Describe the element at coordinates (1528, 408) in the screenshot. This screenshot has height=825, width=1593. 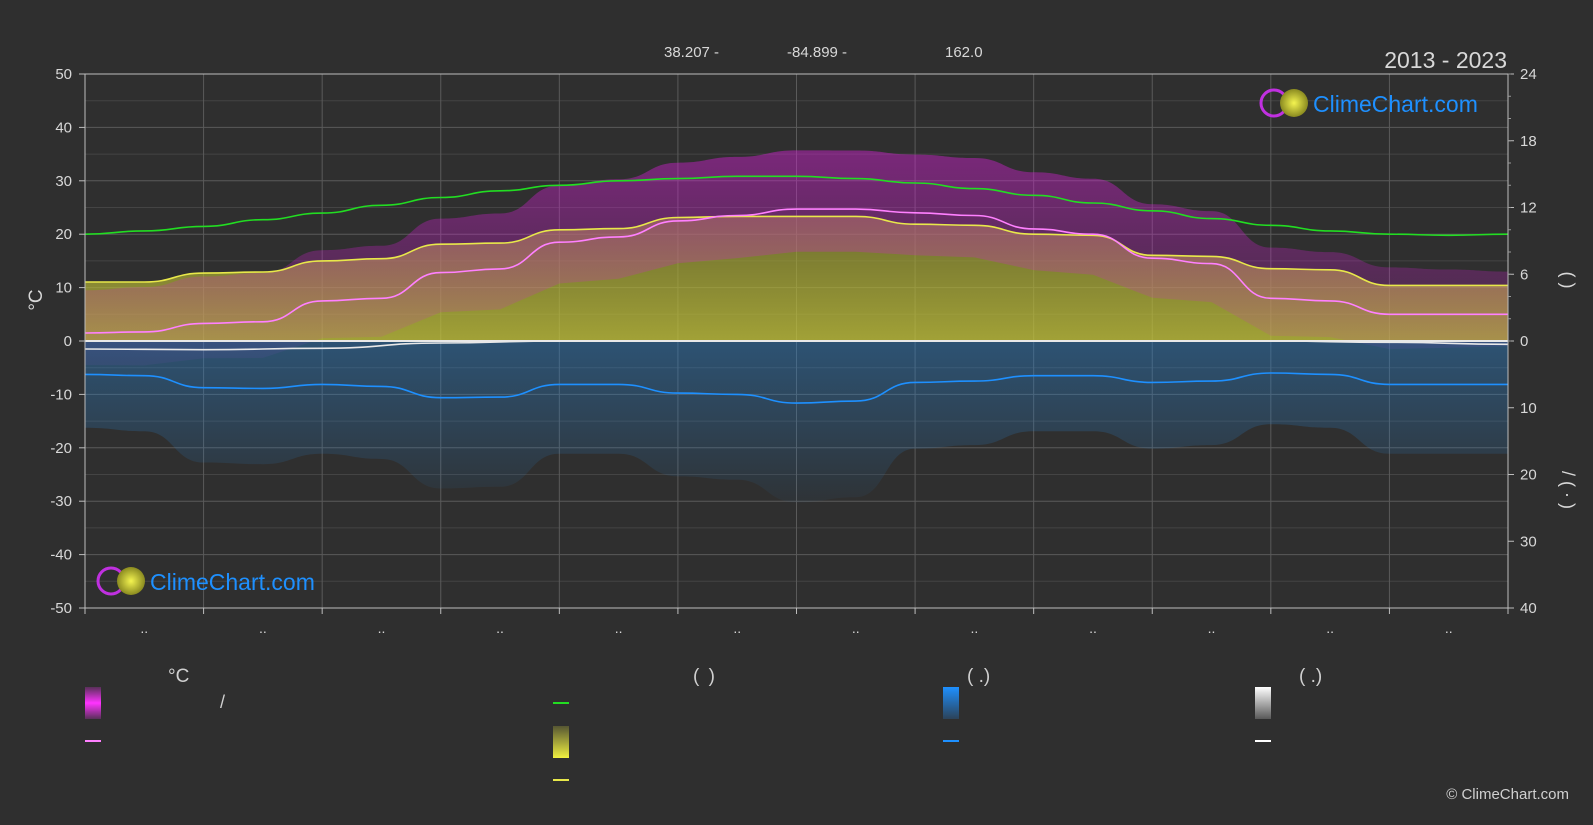
I see `right-bottom-tick-label: 10` at that location.